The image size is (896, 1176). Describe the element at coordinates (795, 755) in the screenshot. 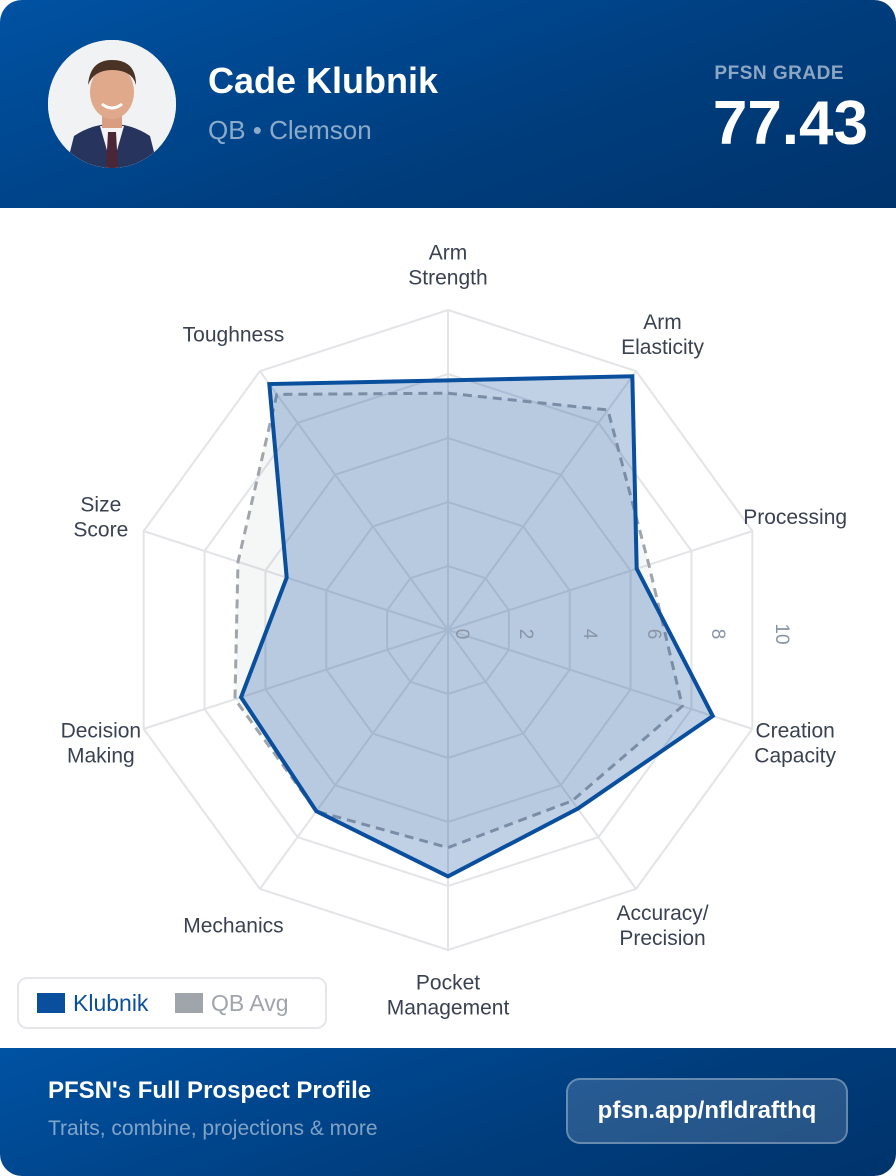

I see `axis-label-line: Capacity` at that location.